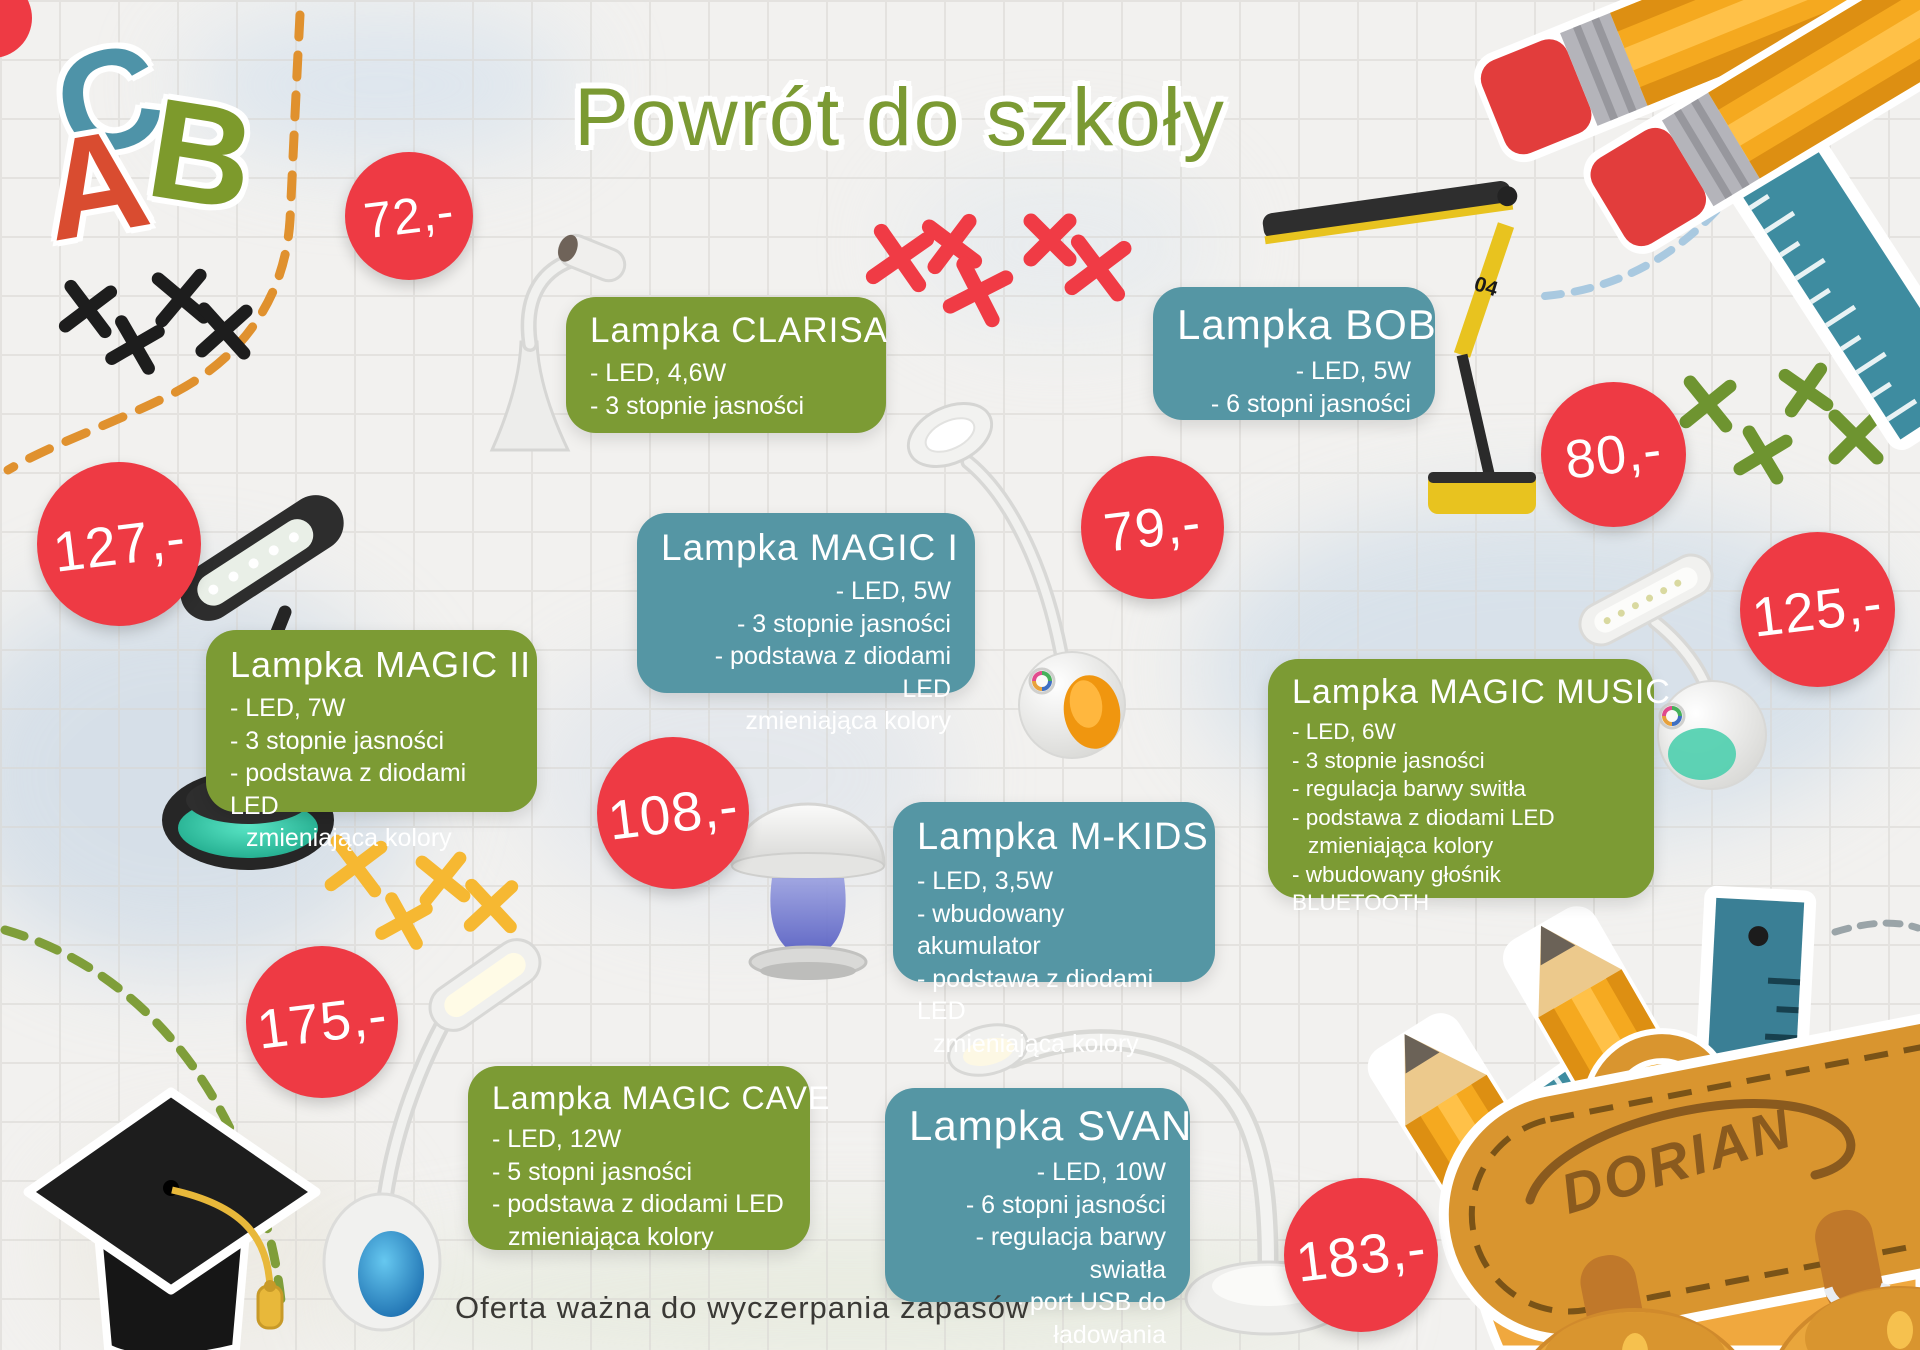 The width and height of the screenshot is (1920, 1350). Describe the element at coordinates (810, 547) in the screenshot. I see `product-name: Lampka MAGIC I` at that location.